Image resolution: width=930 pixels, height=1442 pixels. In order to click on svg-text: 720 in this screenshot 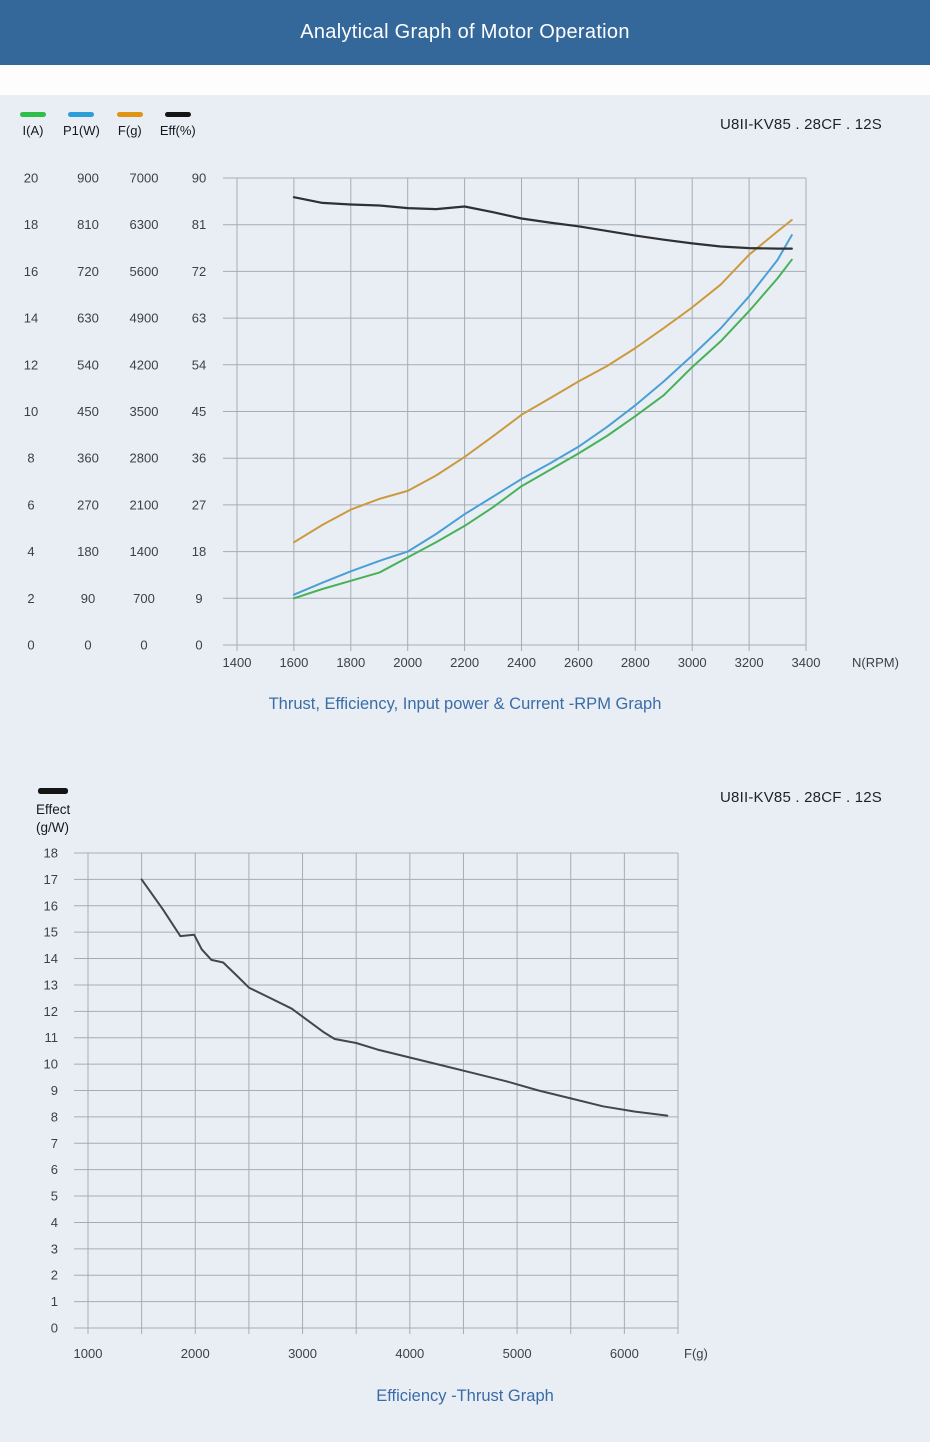, I will do `click(88, 271)`.